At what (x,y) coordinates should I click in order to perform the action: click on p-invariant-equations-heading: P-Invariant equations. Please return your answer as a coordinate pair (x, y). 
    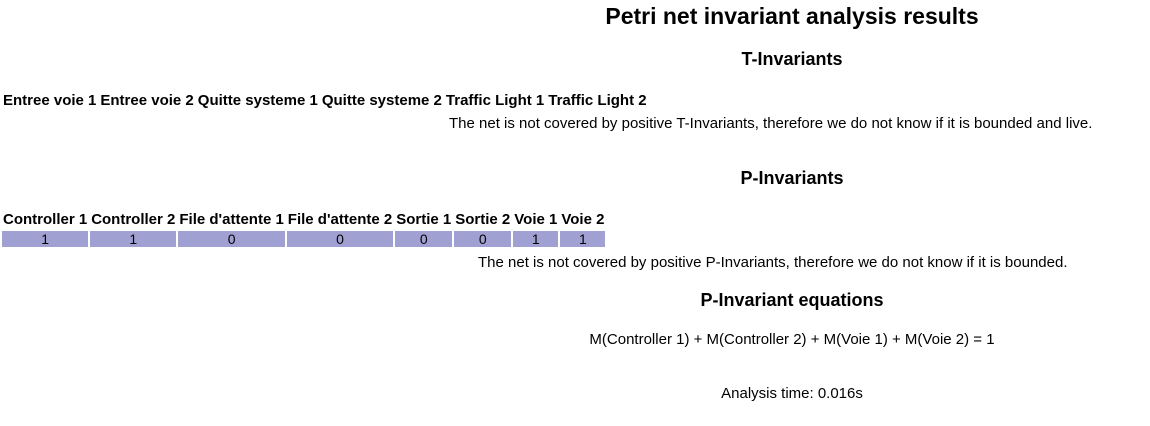
    Looking at the image, I should click on (792, 300).